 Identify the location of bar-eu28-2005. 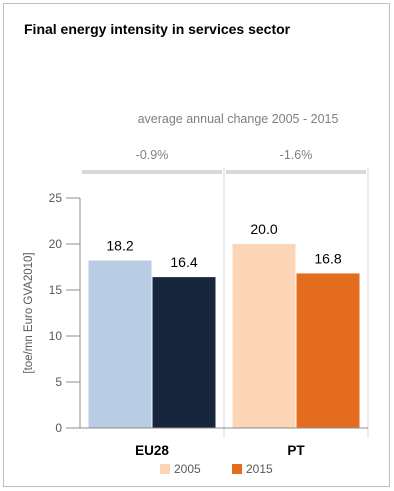
(120, 344).